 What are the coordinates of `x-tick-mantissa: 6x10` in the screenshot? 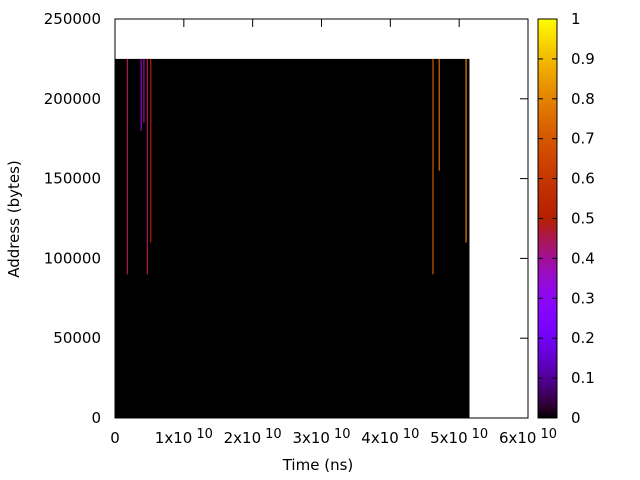 It's located at (518, 438).